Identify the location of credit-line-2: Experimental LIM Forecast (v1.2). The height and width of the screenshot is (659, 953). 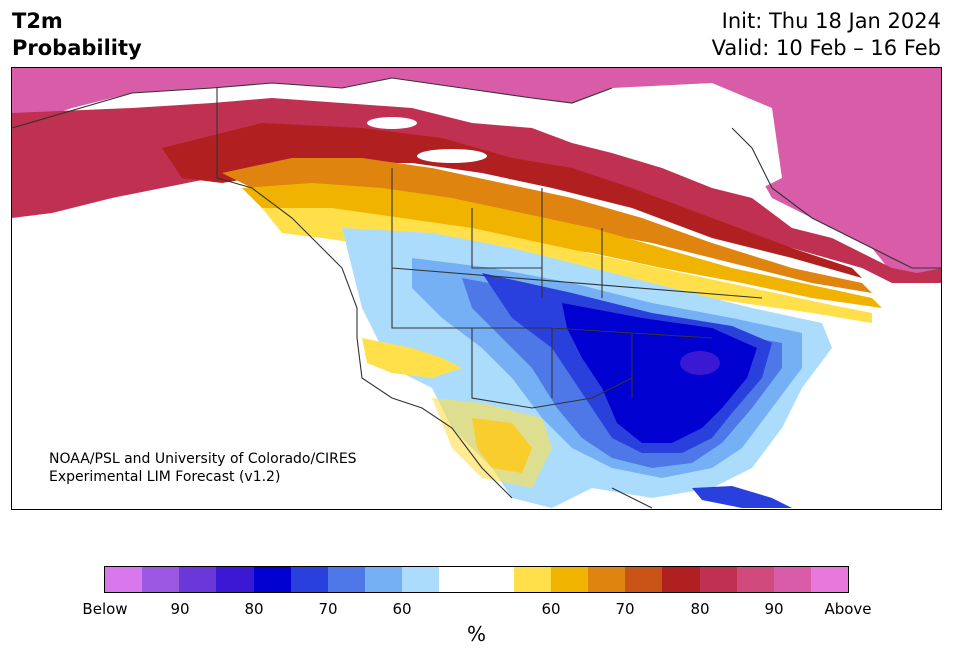
(165, 477).